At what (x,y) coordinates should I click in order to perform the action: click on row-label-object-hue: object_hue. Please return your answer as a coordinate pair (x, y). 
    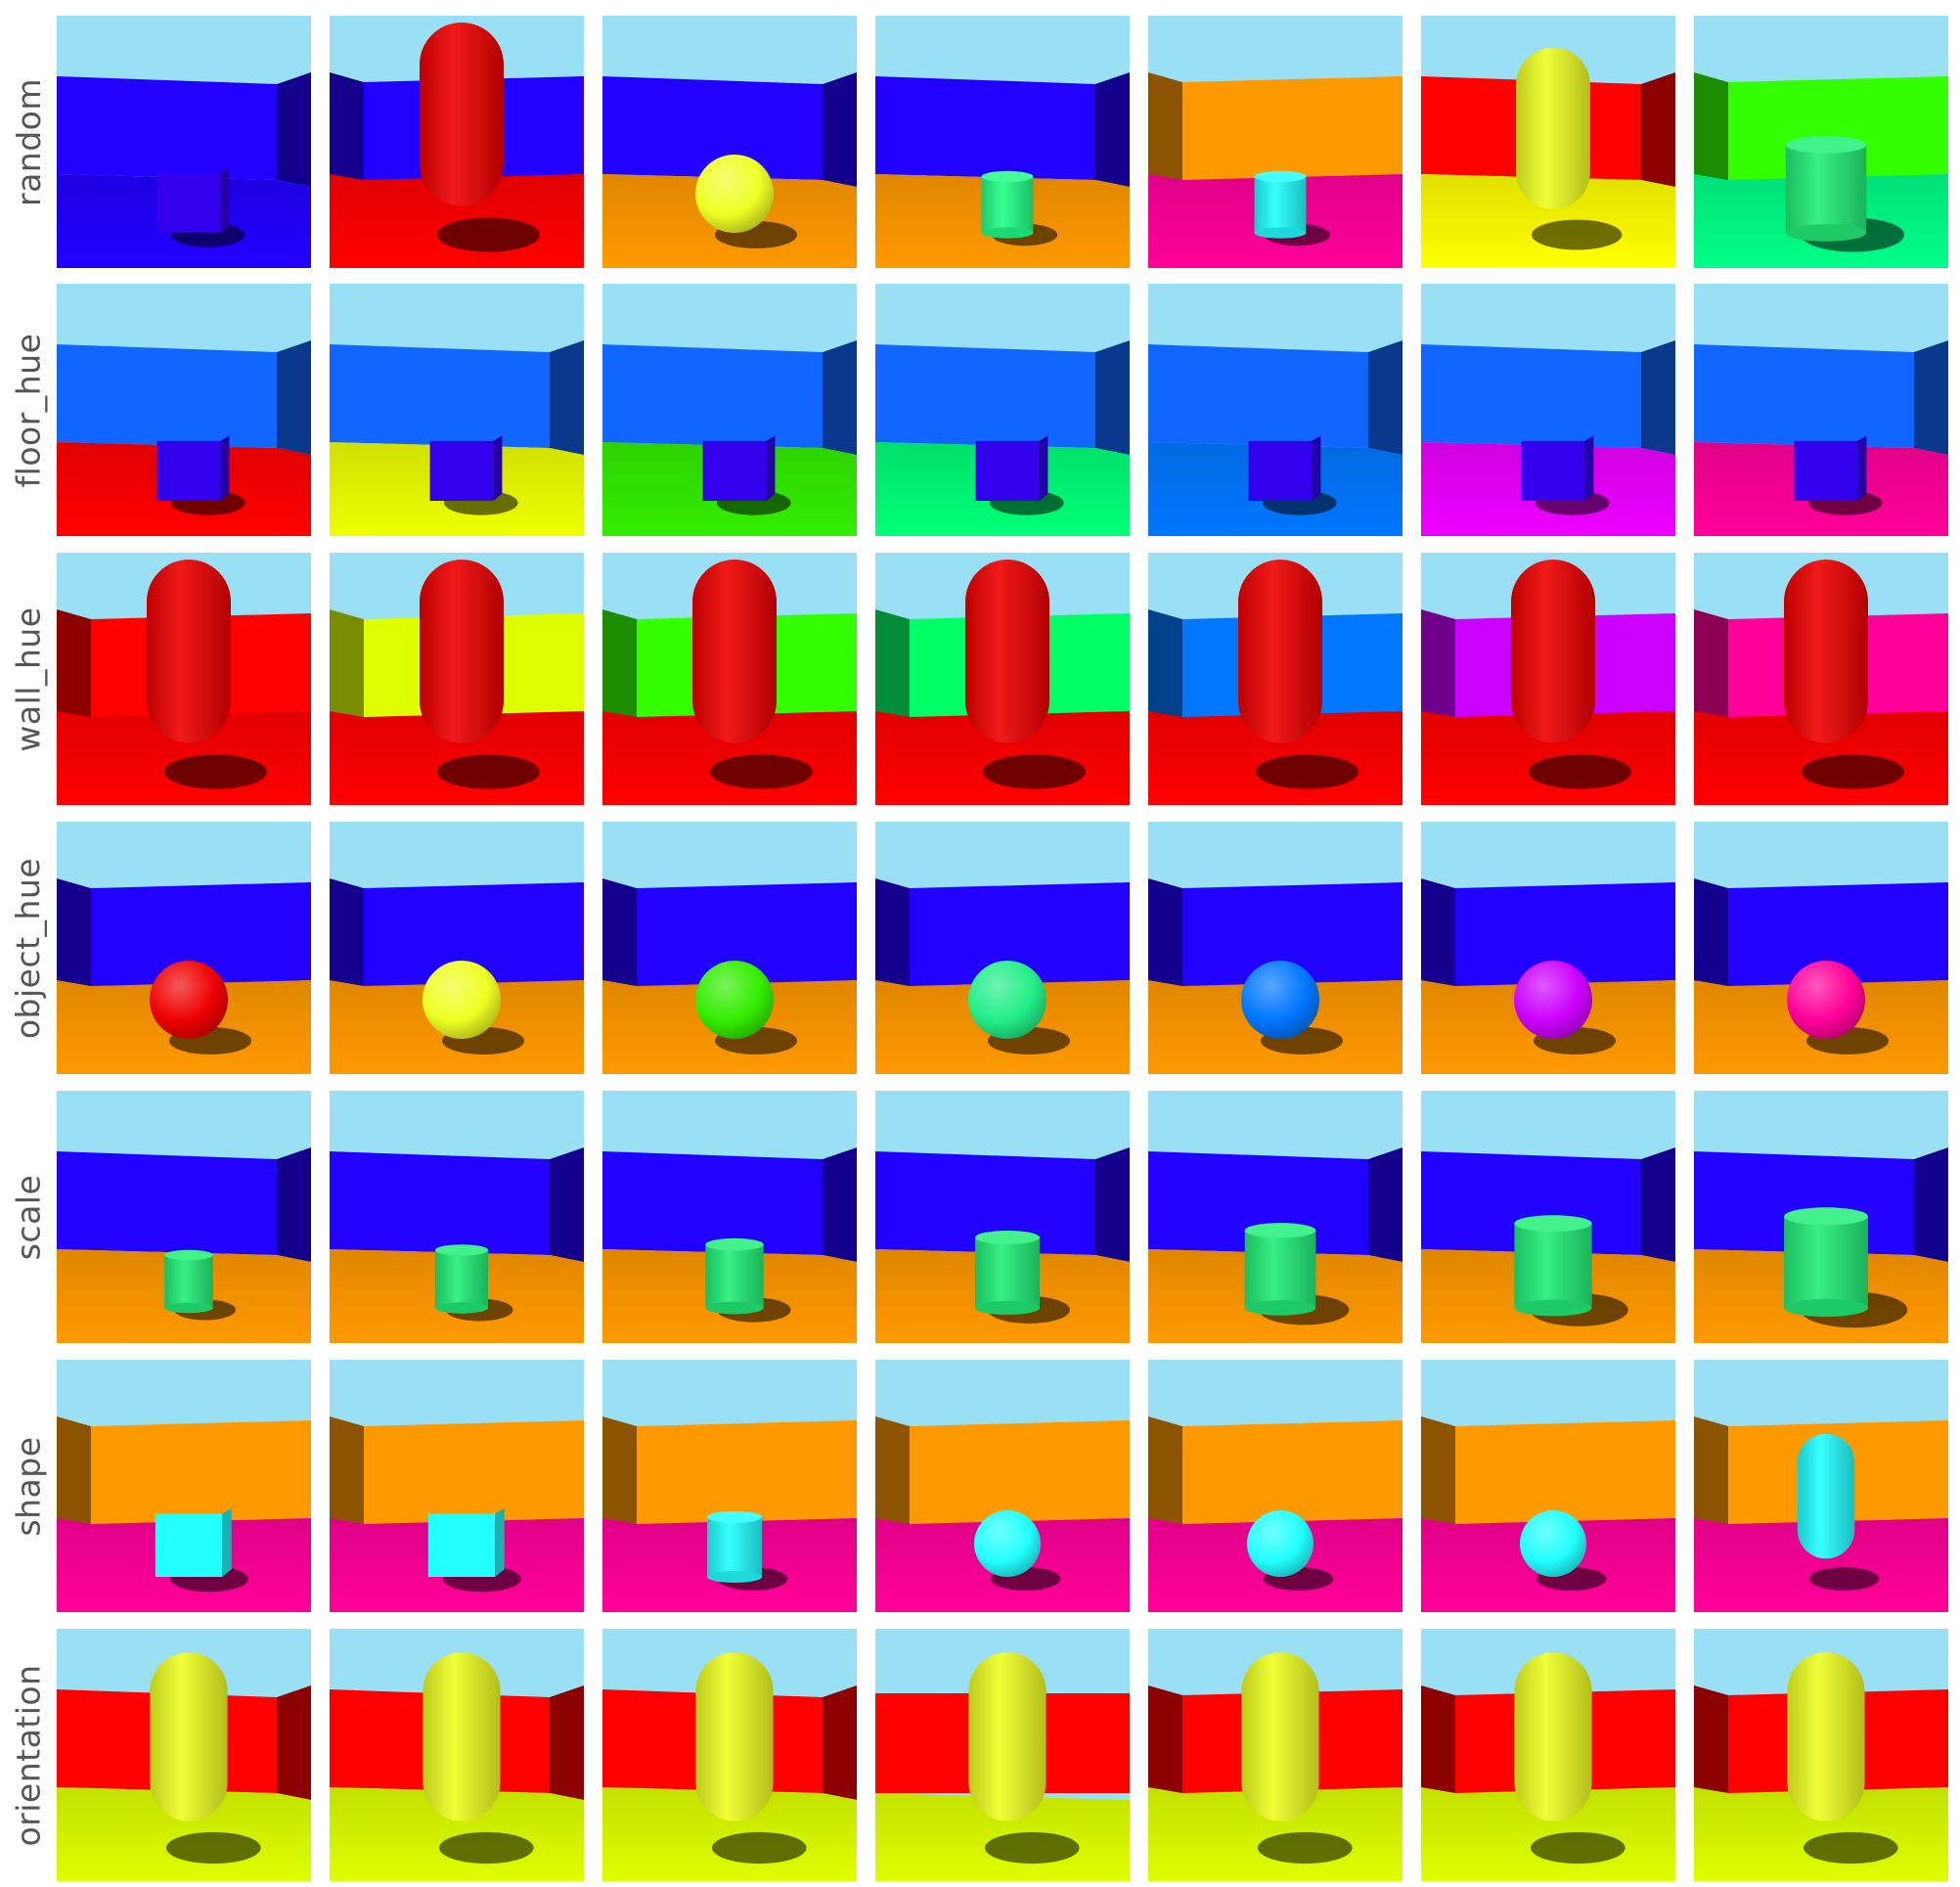
    Looking at the image, I should click on (28, 948).